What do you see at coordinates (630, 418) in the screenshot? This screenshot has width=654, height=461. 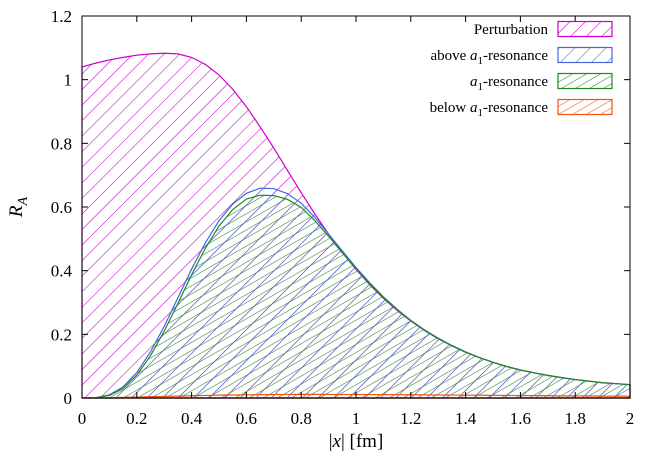 I see `x-tick-label: 2` at bounding box center [630, 418].